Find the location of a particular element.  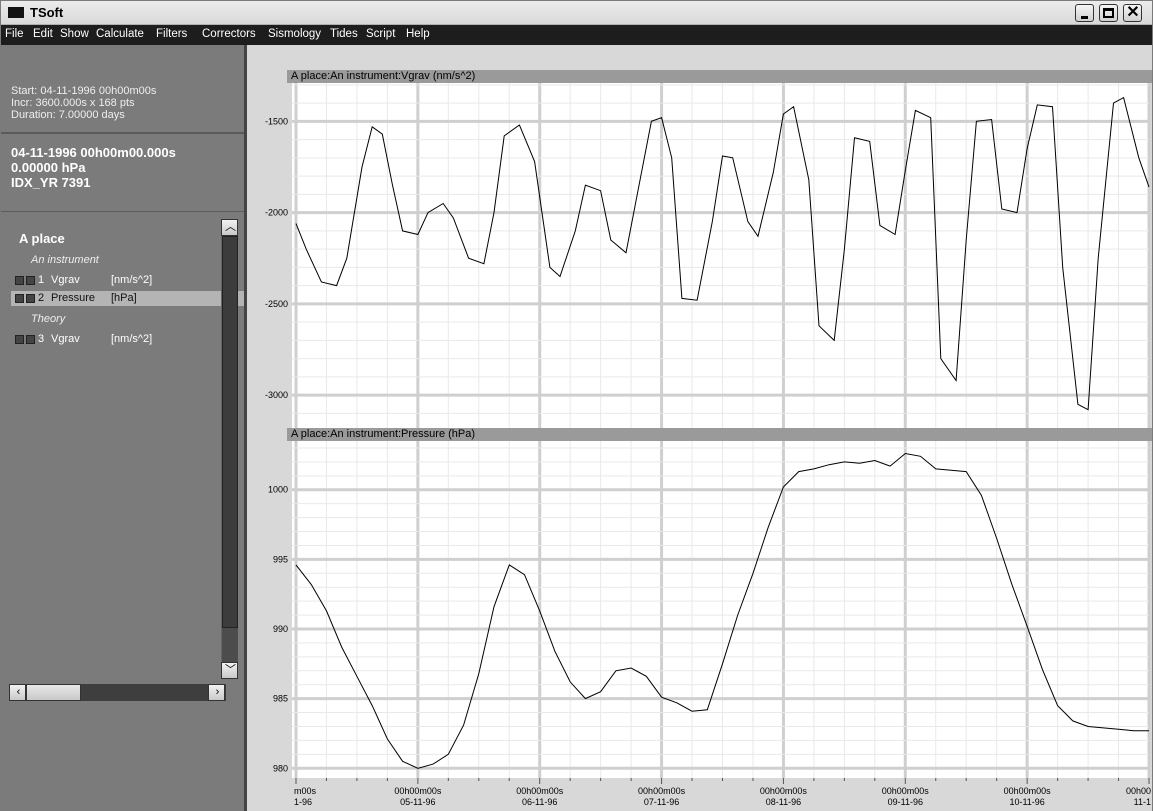

maximize-icon is located at coordinates (1108, 13).